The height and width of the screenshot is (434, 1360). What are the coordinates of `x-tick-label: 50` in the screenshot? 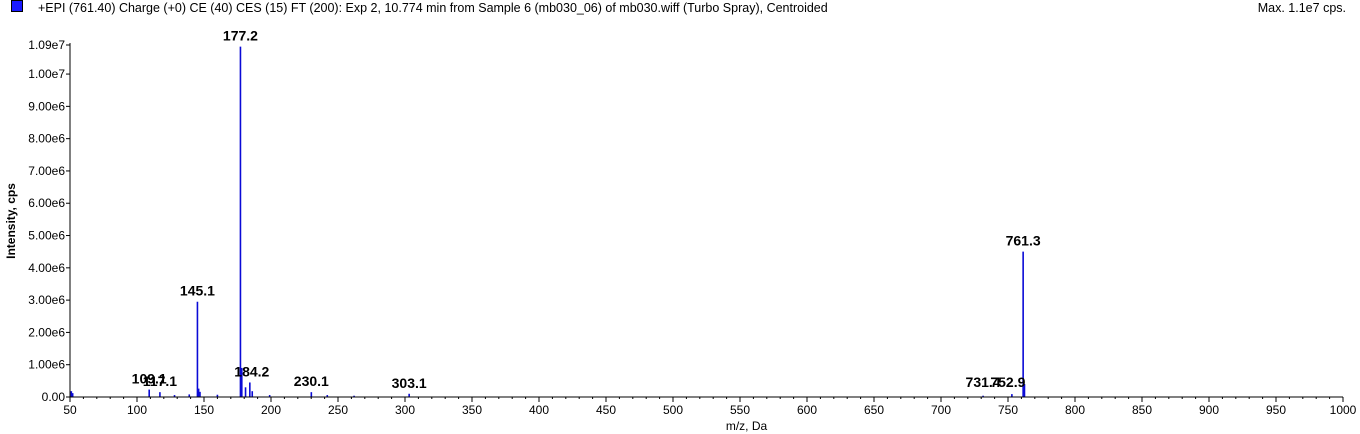 It's located at (70, 410).